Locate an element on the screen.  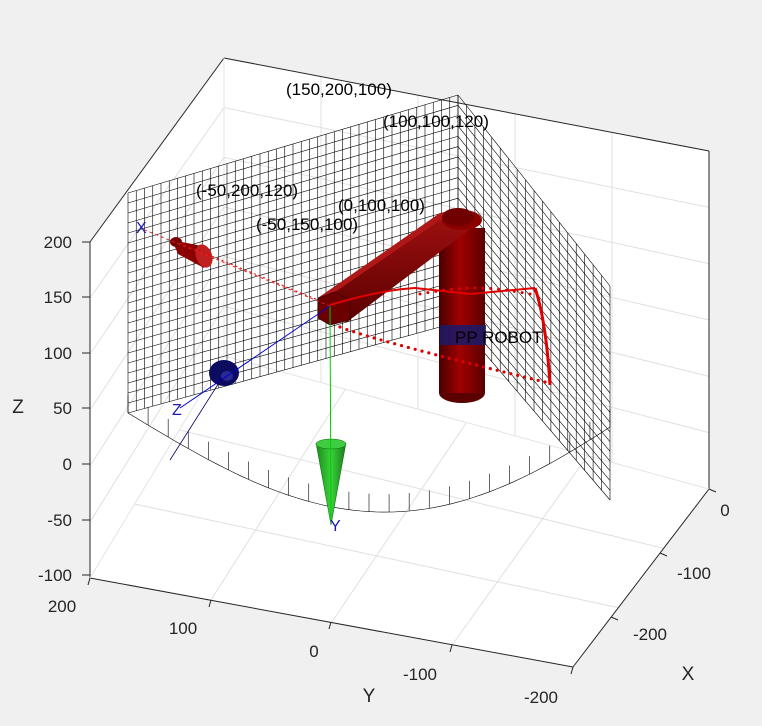
frame-y-label: Y is located at coordinates (335, 526).